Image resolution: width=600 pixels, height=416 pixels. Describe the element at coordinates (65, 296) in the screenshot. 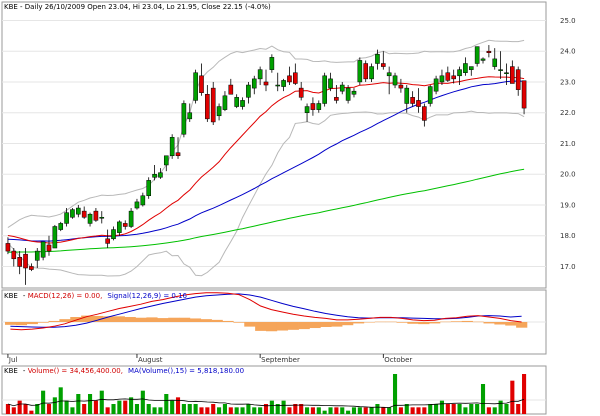

I see `macd-label: MACD(12,26) = 0.00,` at that location.